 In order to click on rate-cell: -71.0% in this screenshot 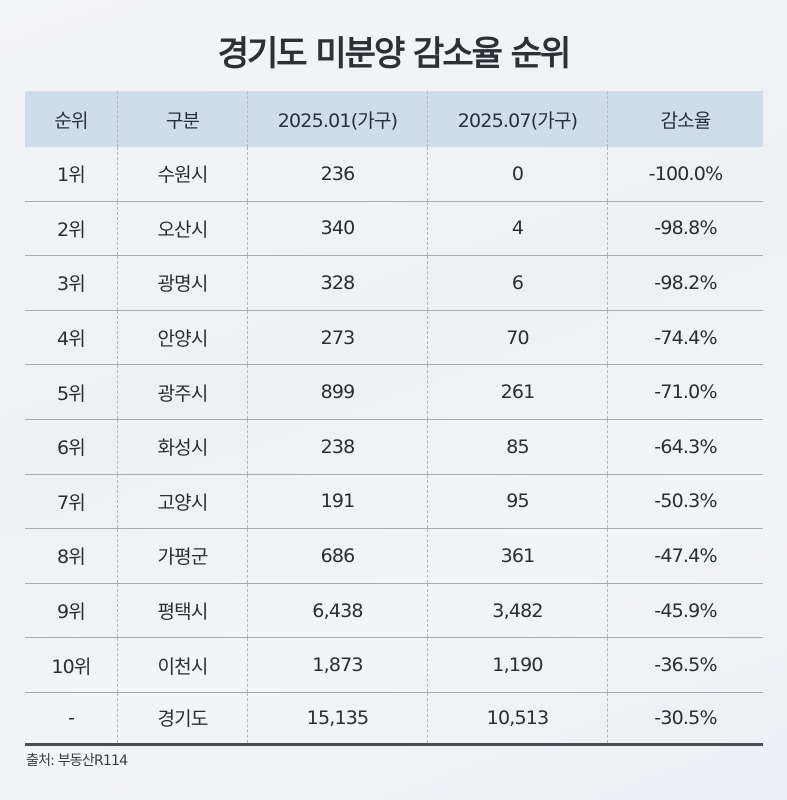, I will do `click(685, 392)`.